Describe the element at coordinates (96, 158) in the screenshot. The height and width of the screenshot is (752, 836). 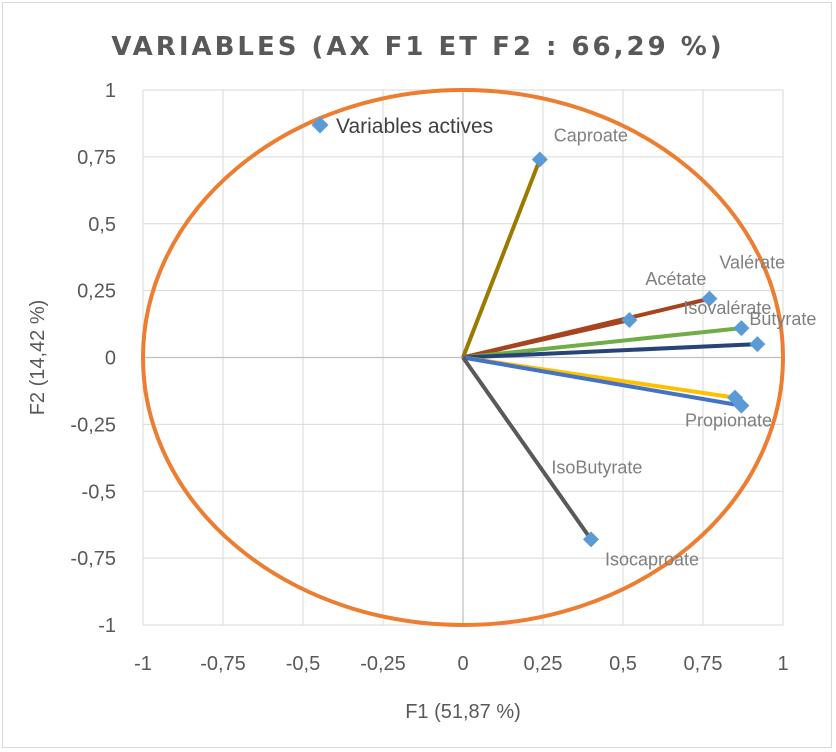
I see `y-tick-label: 0,75` at that location.